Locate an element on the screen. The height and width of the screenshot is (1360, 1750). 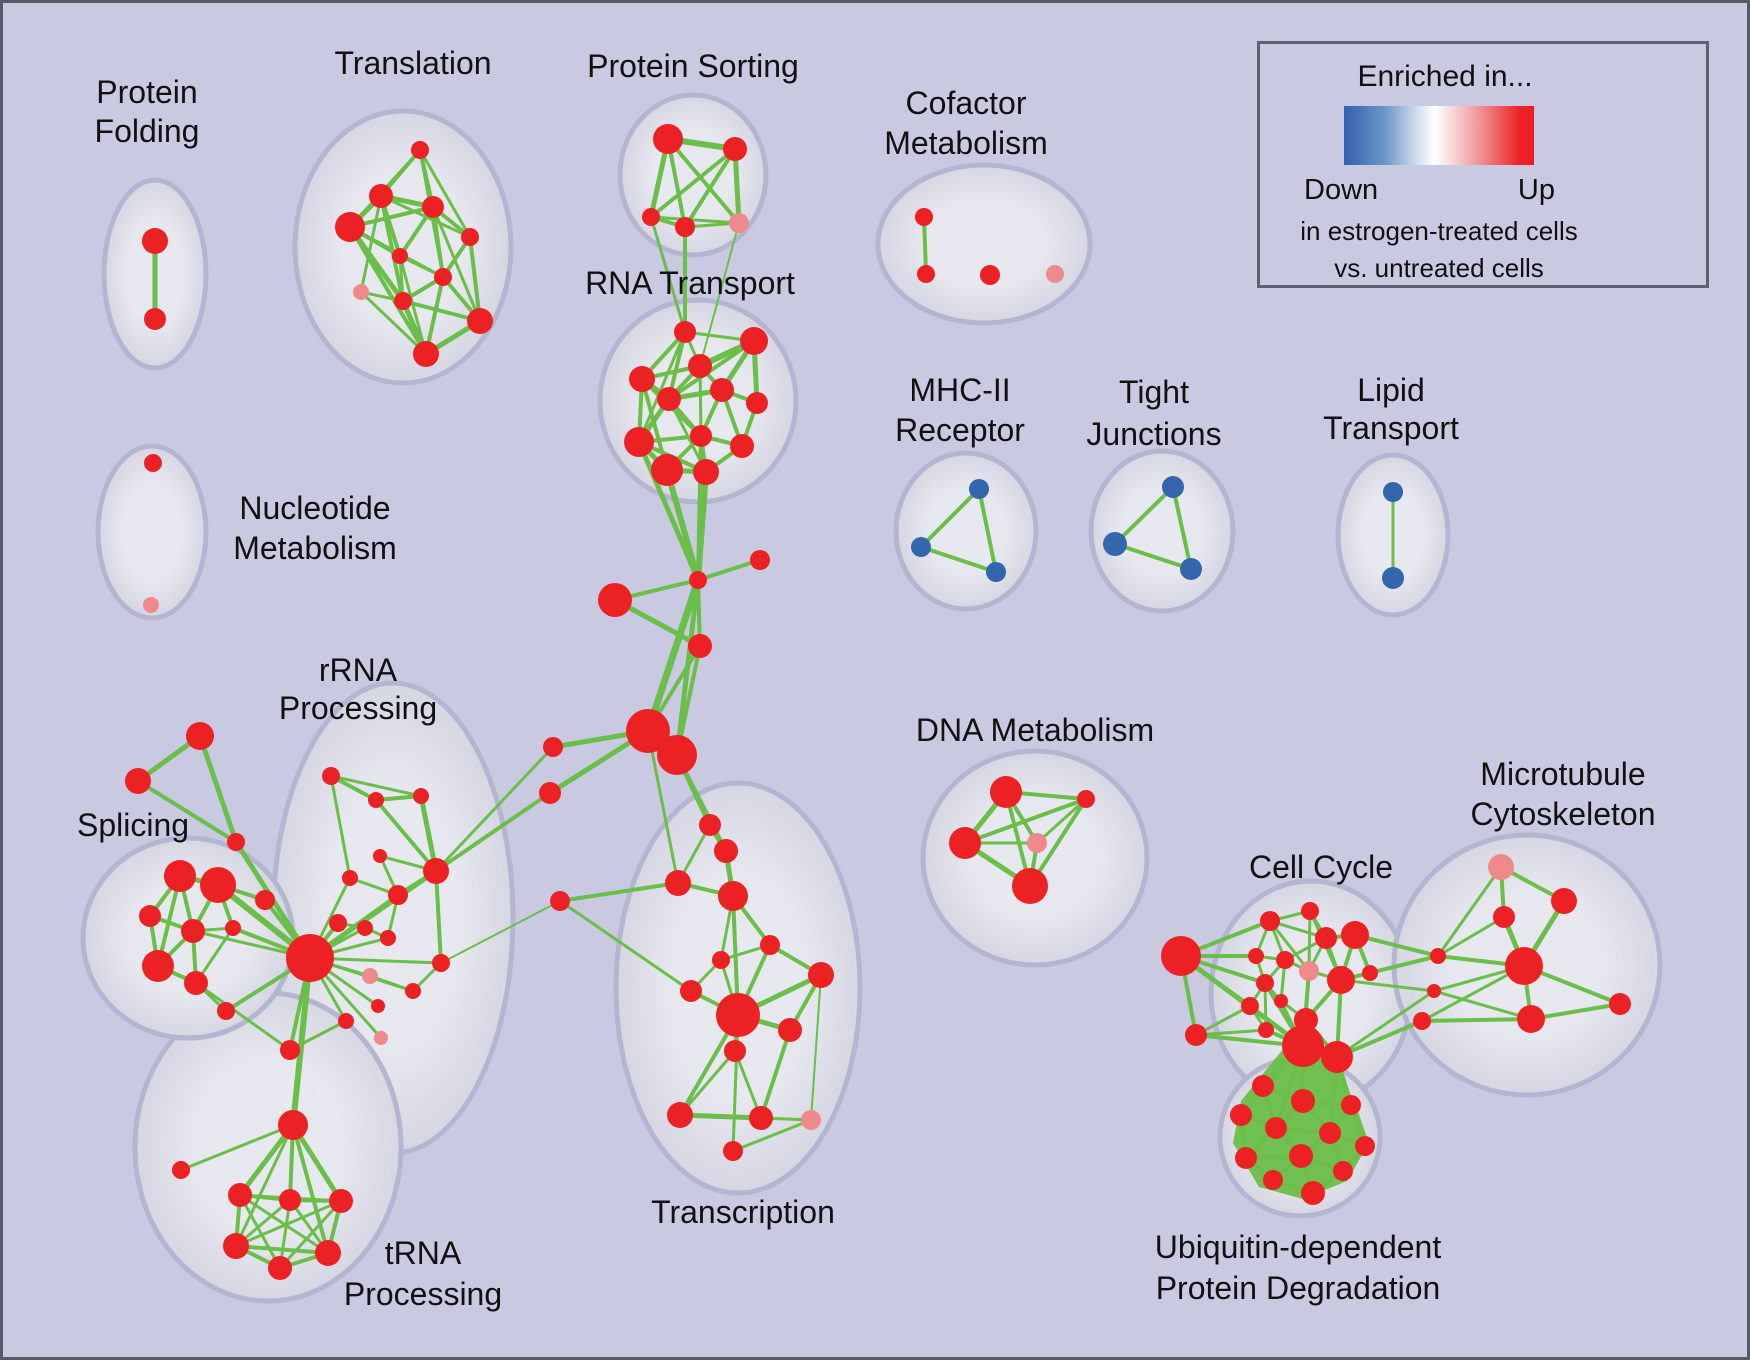
edge-th-tl is located at coordinates (237, 1147).